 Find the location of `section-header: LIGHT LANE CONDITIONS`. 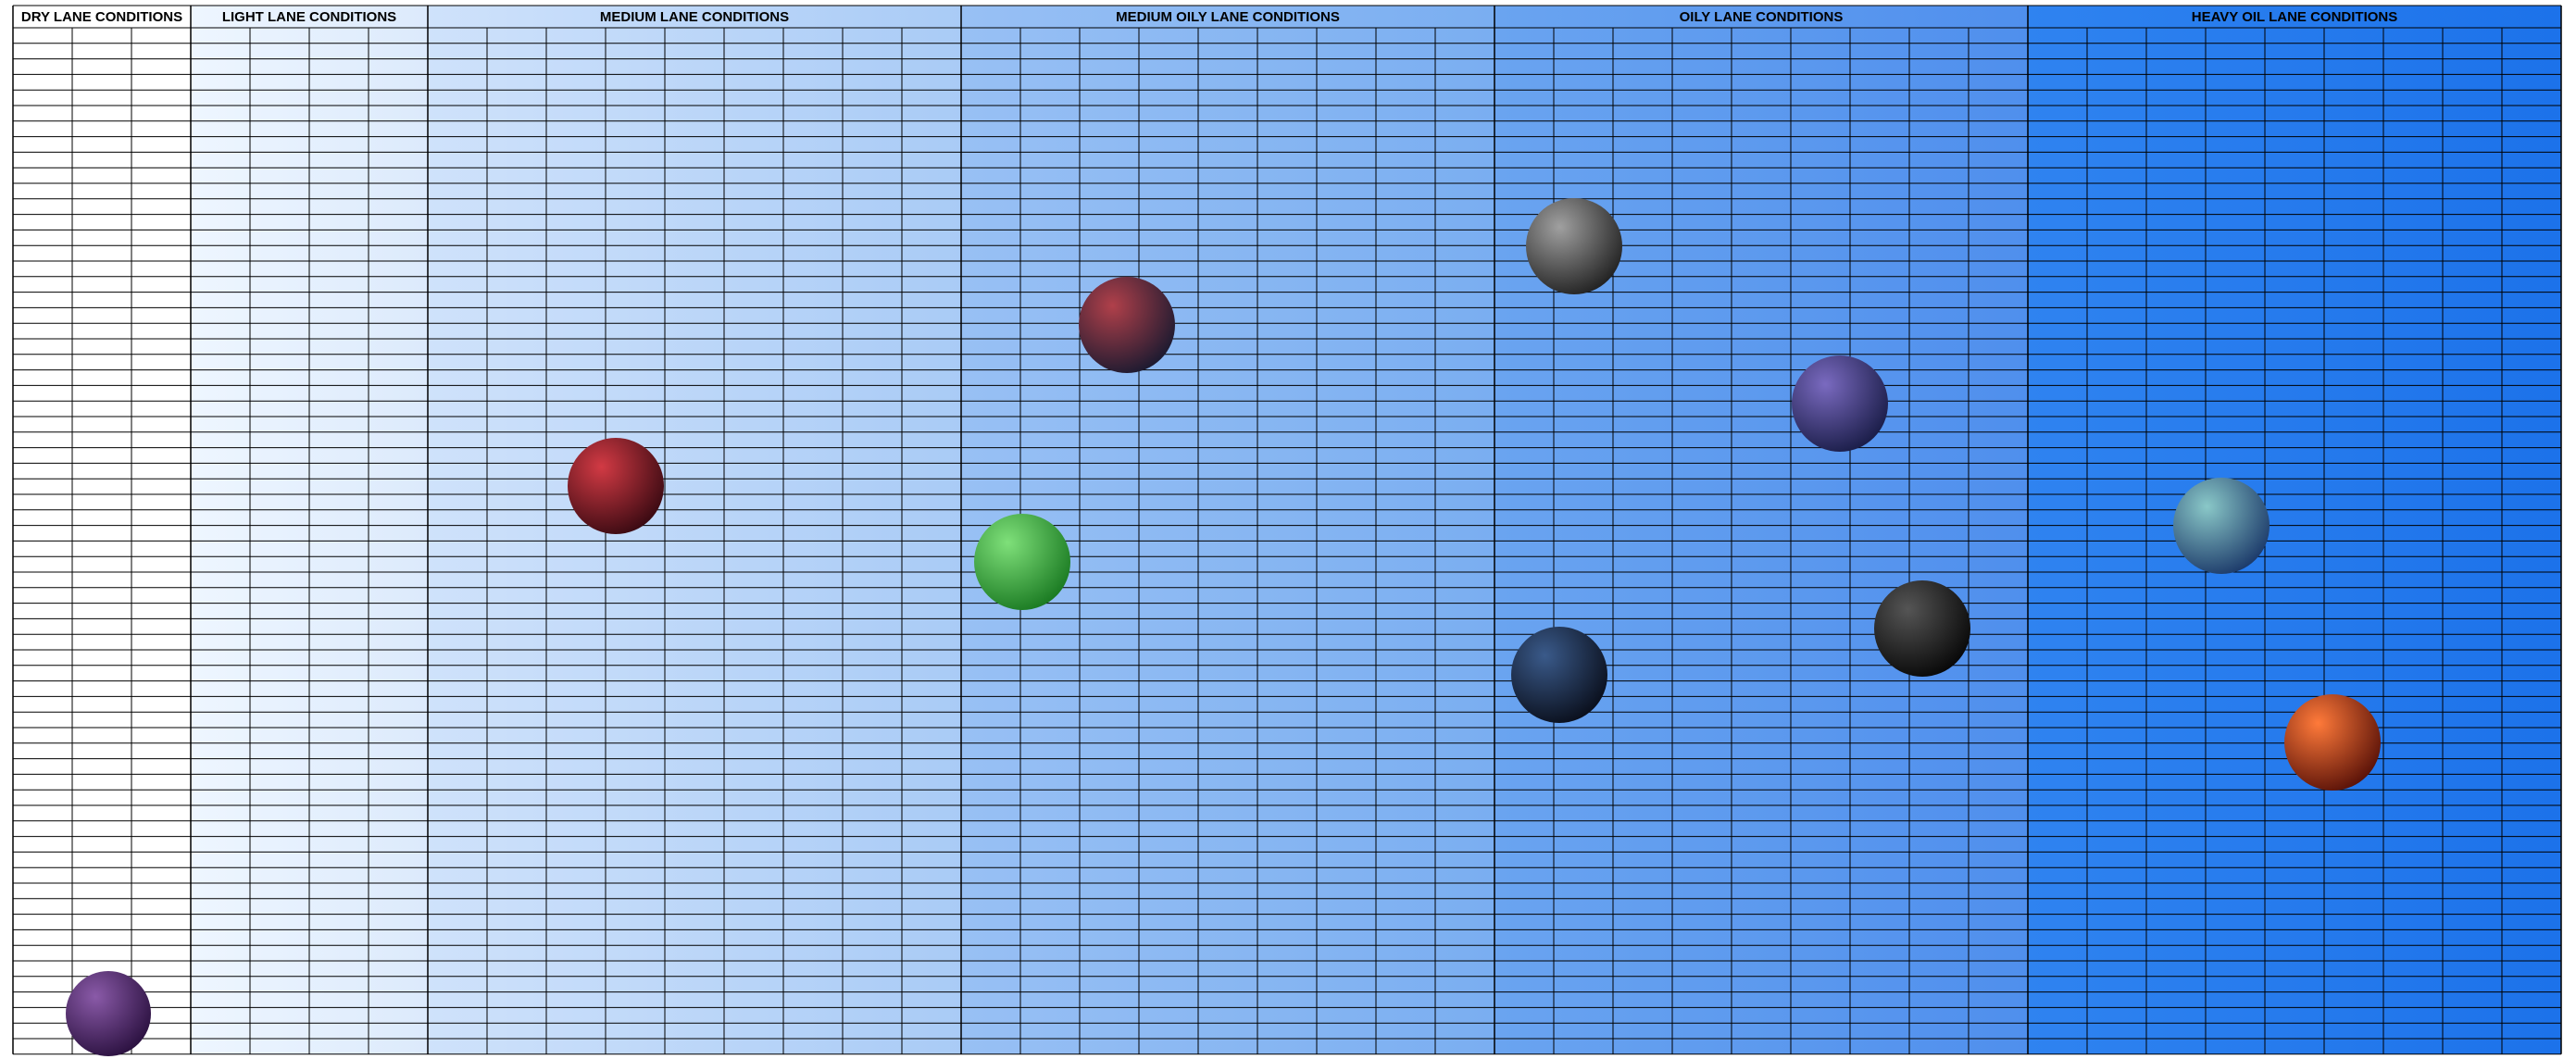

section-header: LIGHT LANE CONDITIONS is located at coordinates (309, 17).